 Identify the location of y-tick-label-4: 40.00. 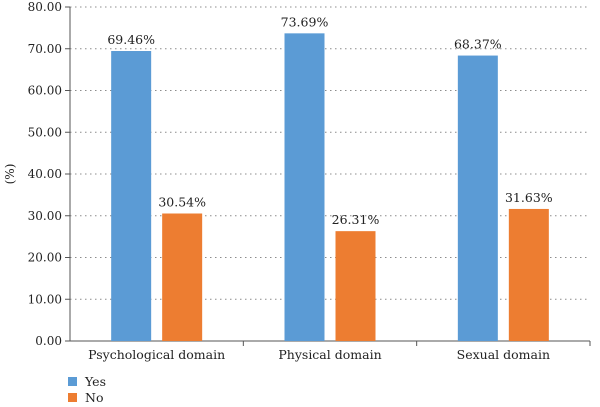
(45, 174).